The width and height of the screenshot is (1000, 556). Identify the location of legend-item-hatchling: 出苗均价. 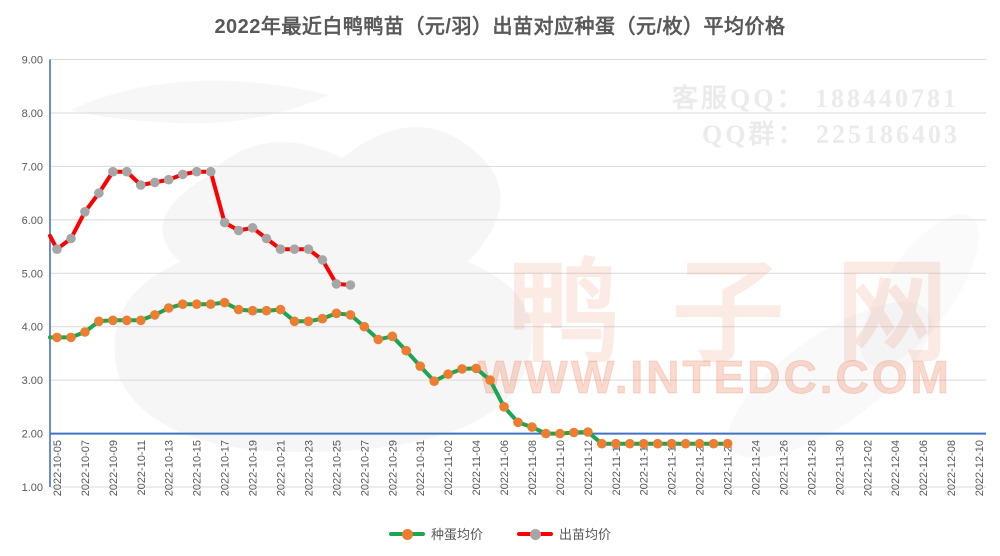
(564, 533).